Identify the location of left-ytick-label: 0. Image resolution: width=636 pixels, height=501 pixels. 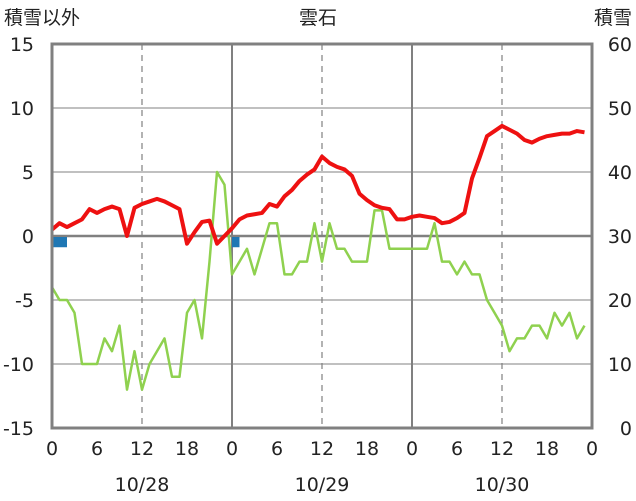
(28, 237).